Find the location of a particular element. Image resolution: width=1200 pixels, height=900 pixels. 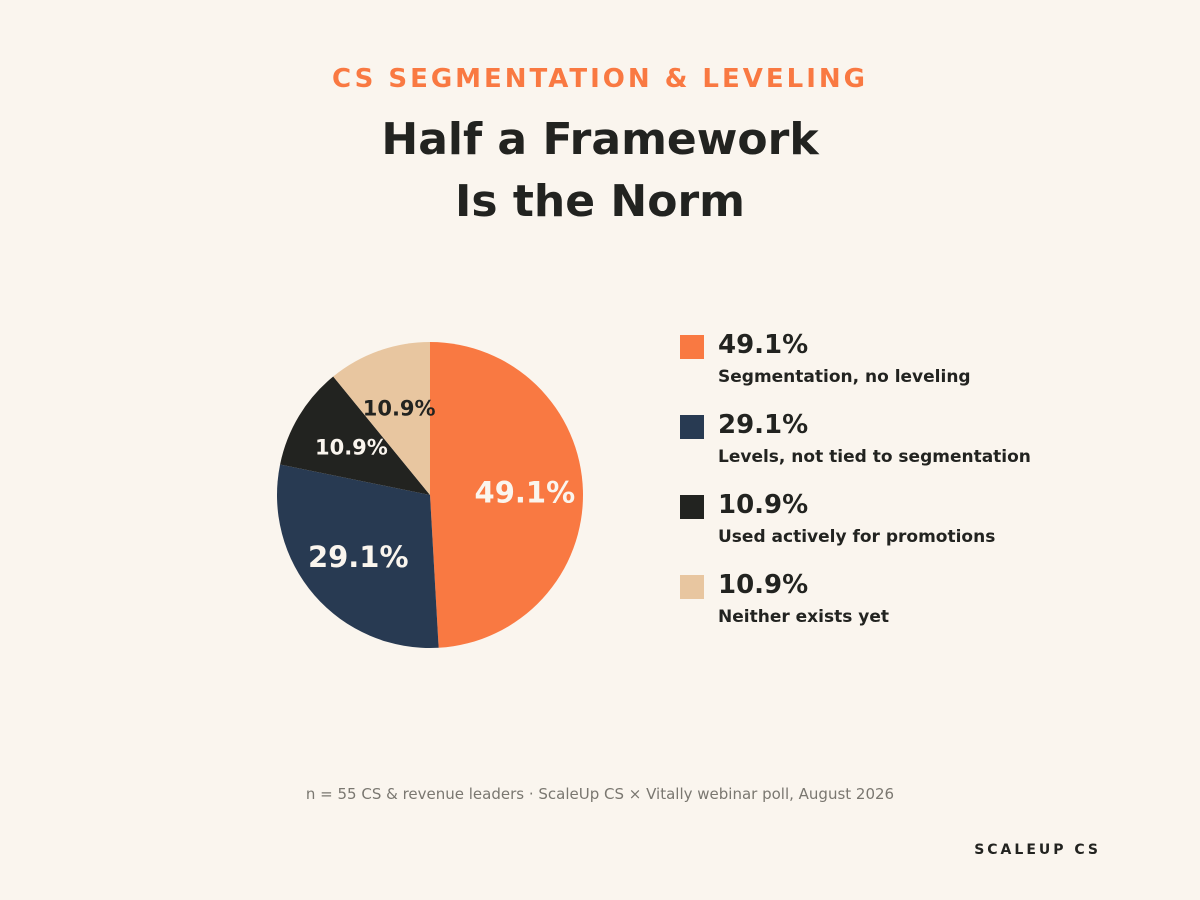

chart-eyebrow: CS SEGMENTATION & LEVELING is located at coordinates (600, 79).